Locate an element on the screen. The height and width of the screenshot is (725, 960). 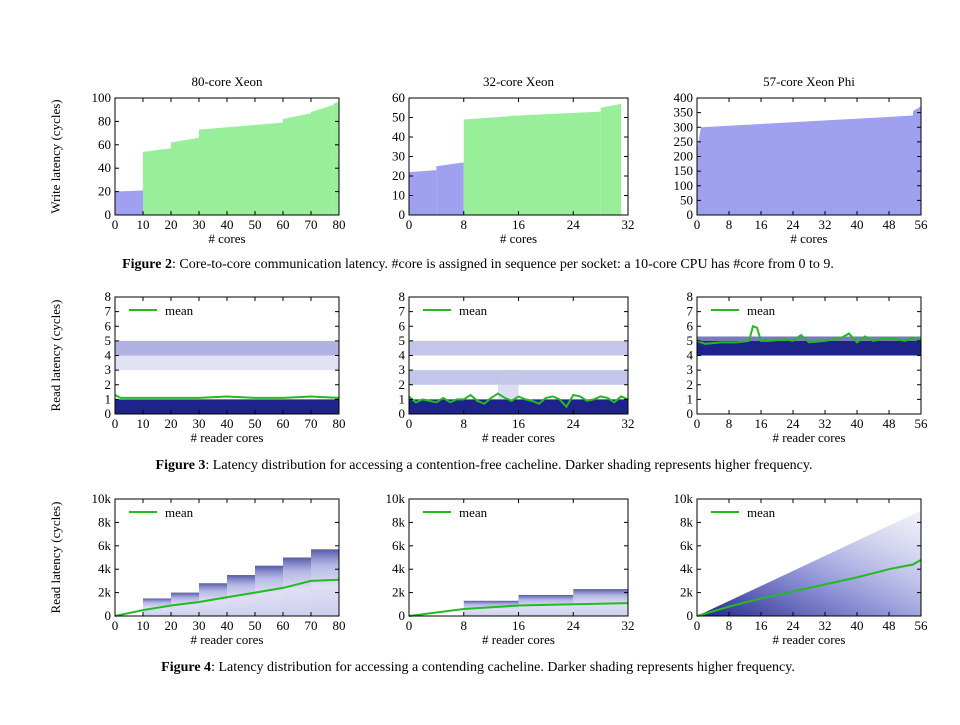
y-tick-label: 60 is located at coordinates (398, 97).